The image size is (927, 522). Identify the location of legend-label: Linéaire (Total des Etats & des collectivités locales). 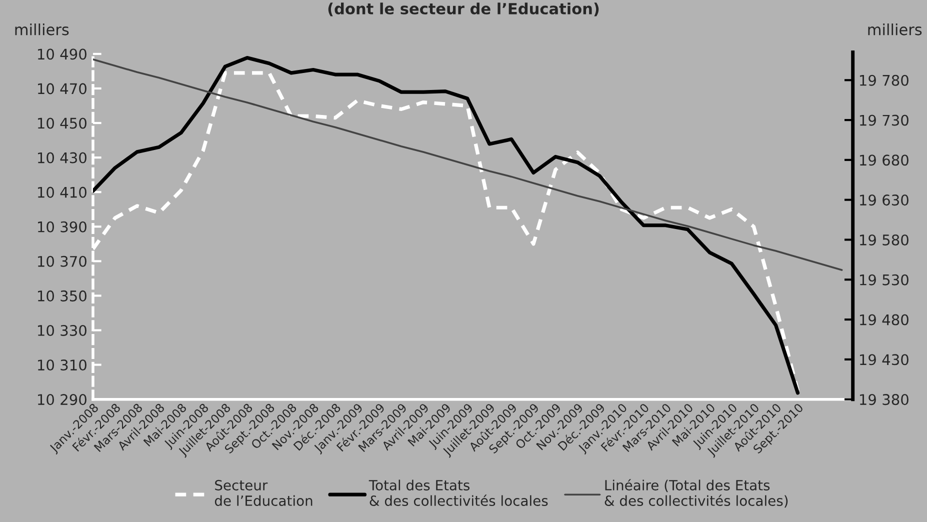
(696, 493).